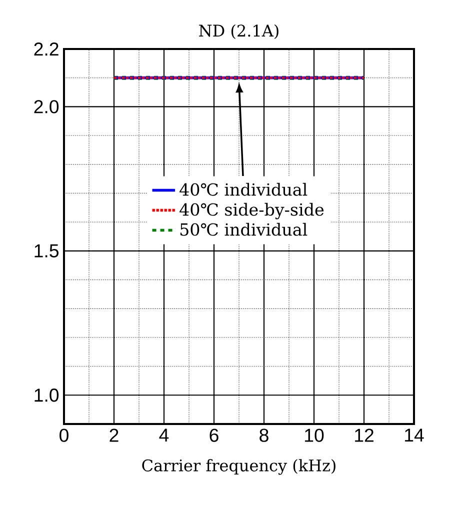  I want to click on y-tick-label: 2.2, so click(46, 49).